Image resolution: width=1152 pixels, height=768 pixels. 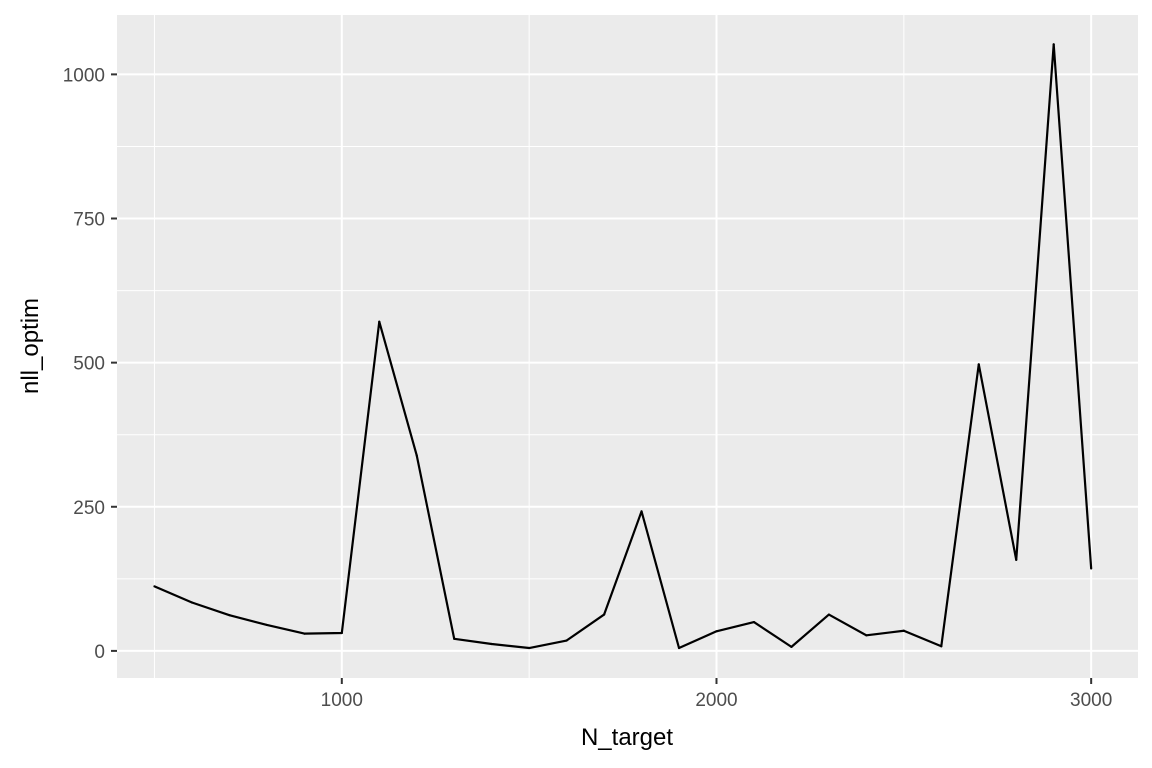 I want to click on y-axis: 0 250 500 750 1000, so click(x=90, y=364).